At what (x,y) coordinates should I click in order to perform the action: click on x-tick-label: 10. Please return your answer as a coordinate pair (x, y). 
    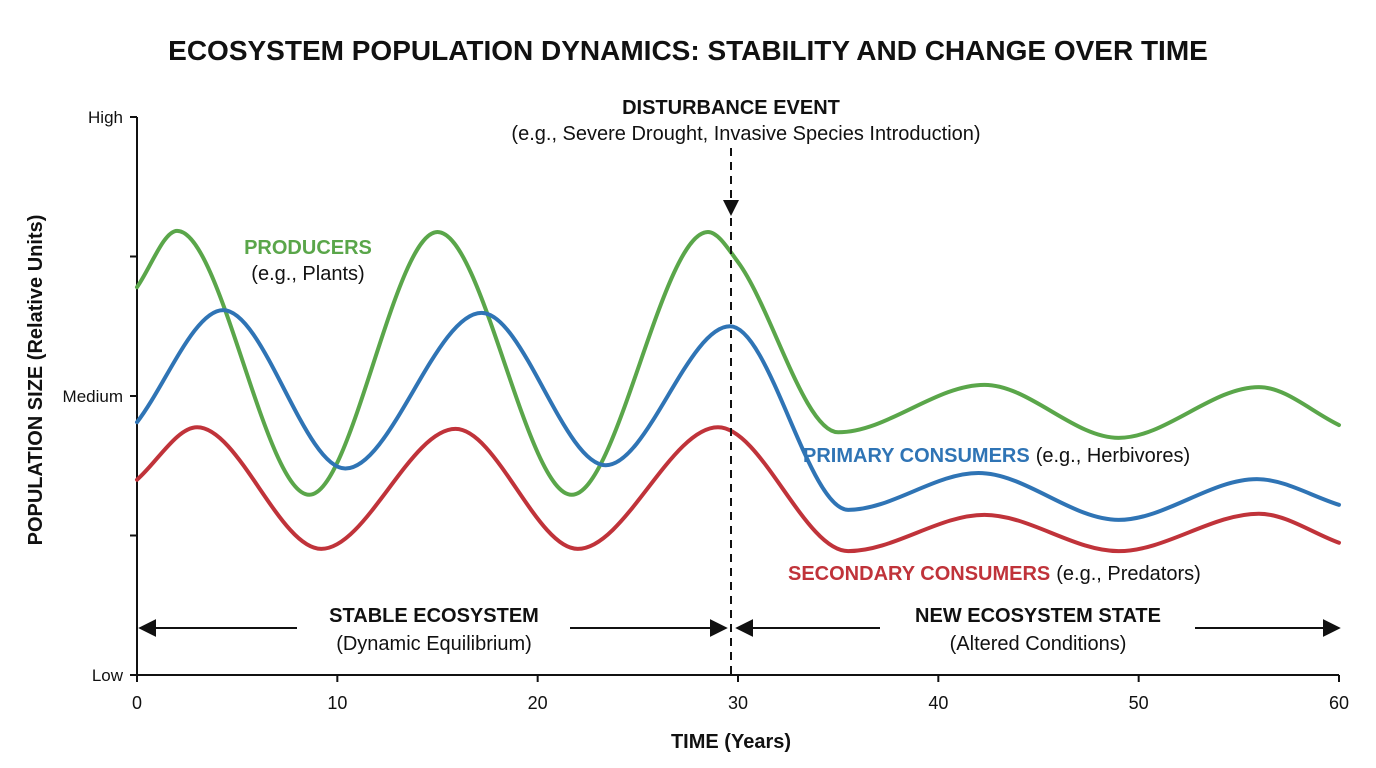
    Looking at the image, I should click on (337, 703).